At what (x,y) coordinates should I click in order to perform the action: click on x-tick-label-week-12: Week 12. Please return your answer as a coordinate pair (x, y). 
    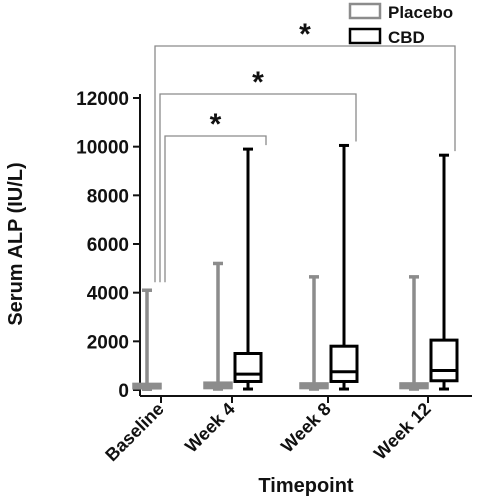
    Looking at the image, I should click on (402, 431).